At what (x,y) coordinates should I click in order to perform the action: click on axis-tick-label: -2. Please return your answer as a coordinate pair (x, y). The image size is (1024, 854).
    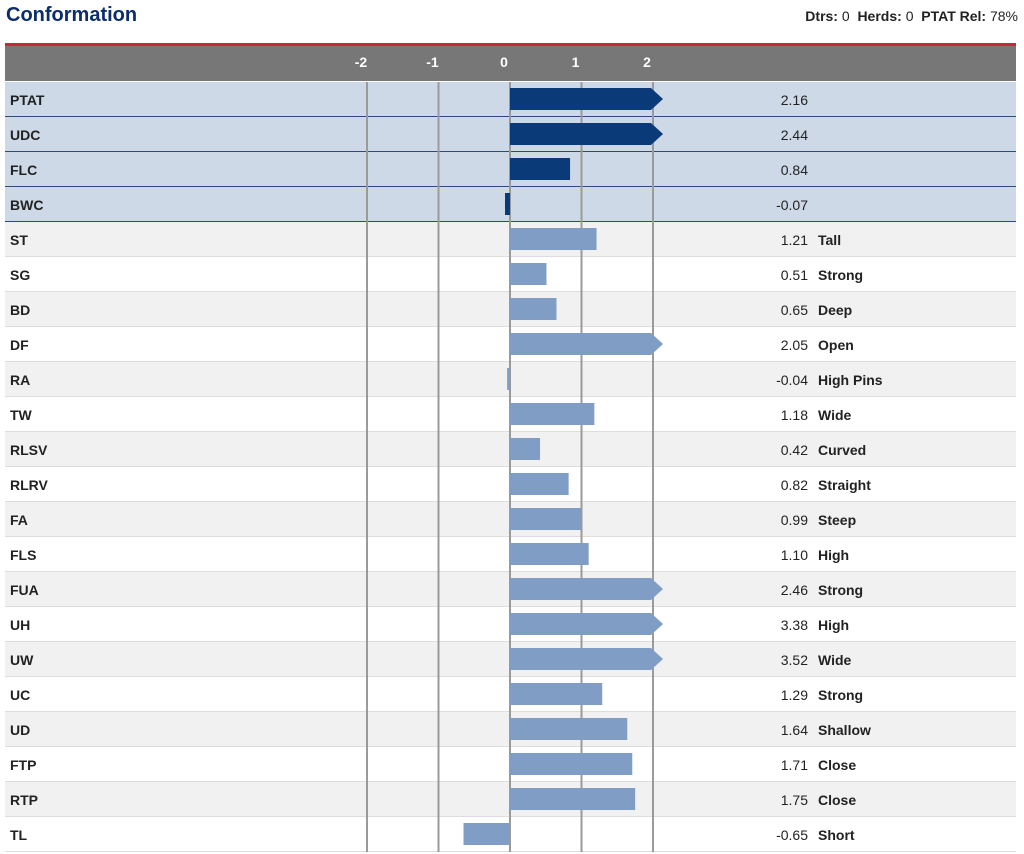
    Looking at the image, I should click on (361, 62).